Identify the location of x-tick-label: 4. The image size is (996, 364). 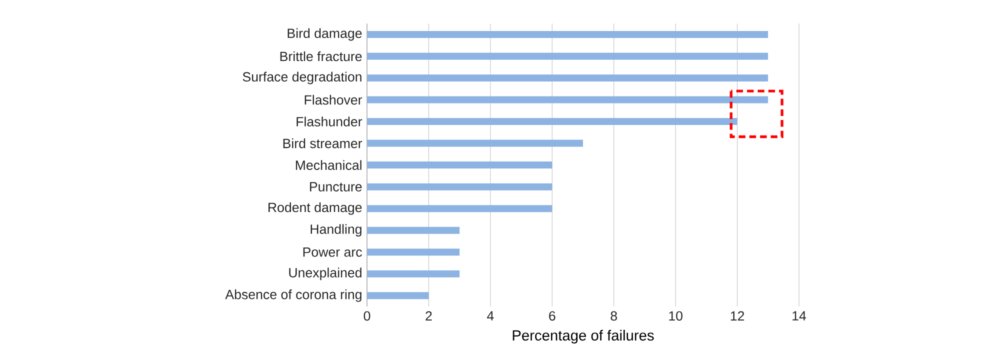
(490, 315).